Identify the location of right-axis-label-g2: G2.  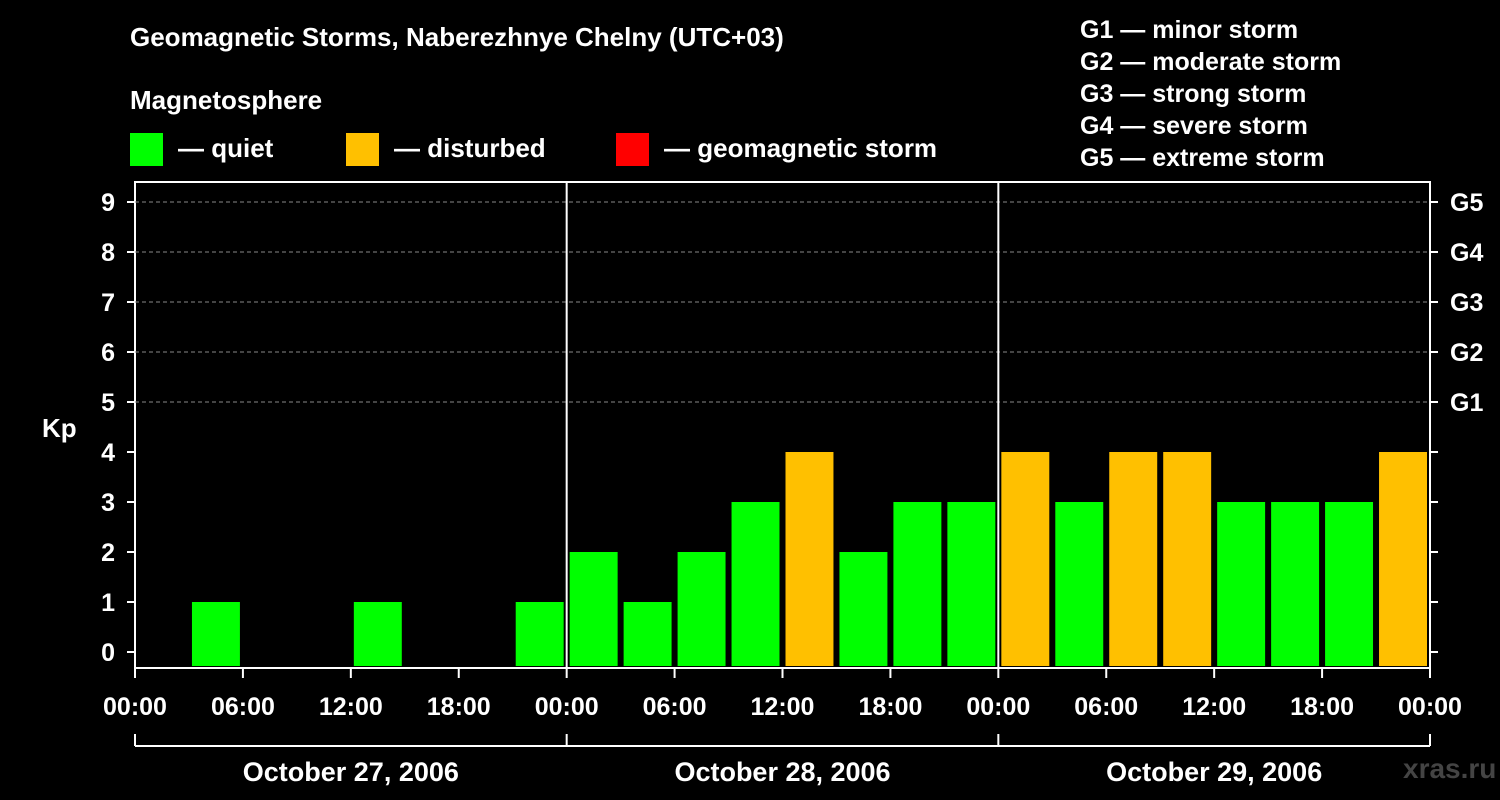
(1466, 353).